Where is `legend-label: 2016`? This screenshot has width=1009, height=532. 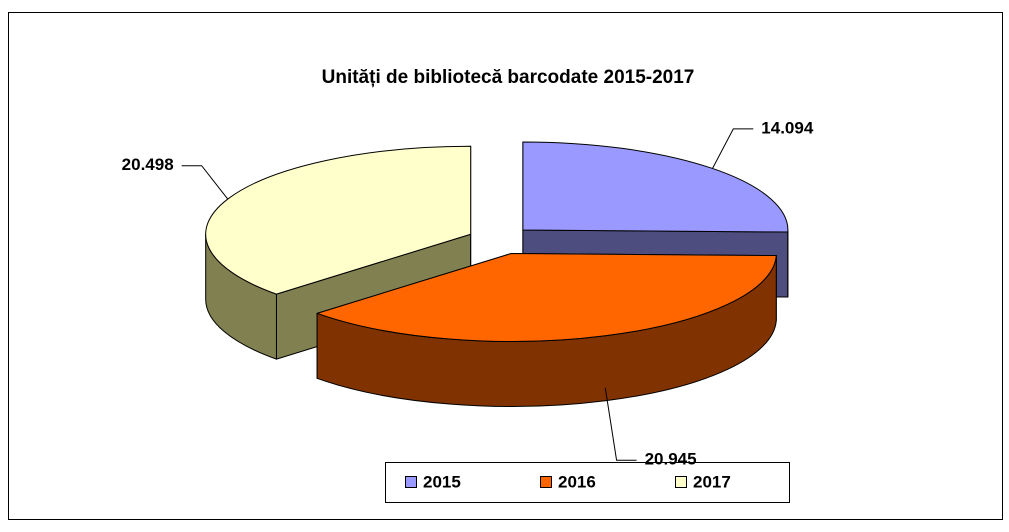
legend-label: 2016 is located at coordinates (577, 481).